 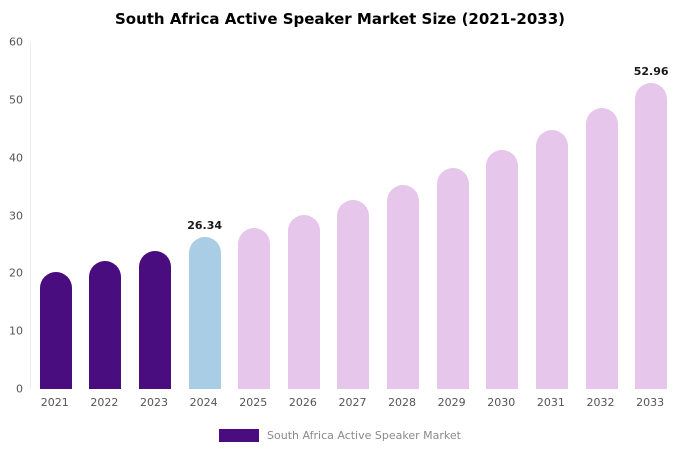 What do you see at coordinates (19, 389) in the screenshot?
I see `y-tick-0: 0` at bounding box center [19, 389].